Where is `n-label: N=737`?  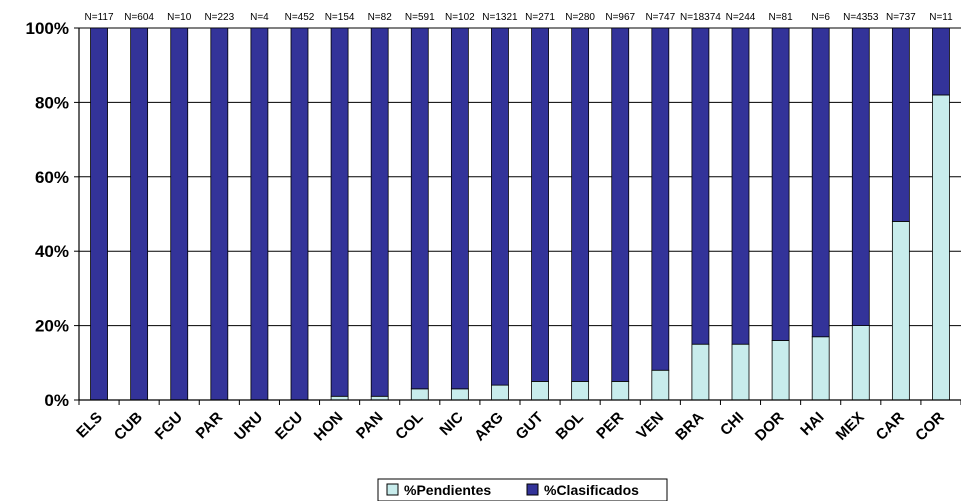
n-label: N=737 is located at coordinates (901, 17).